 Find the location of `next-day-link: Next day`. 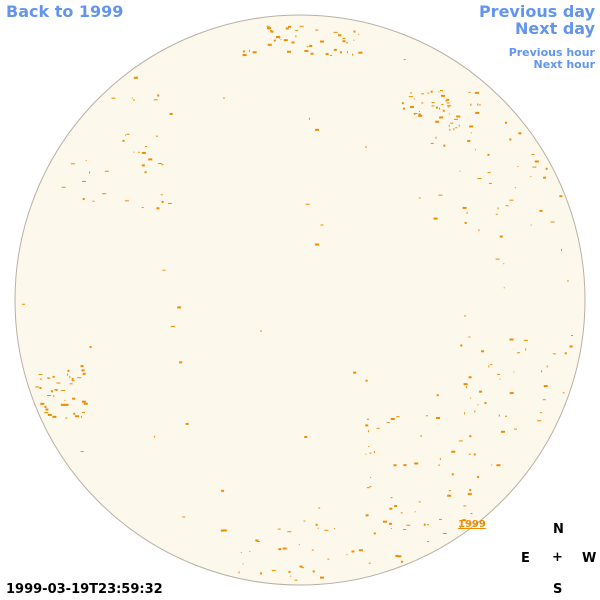

next-day-link: Next day is located at coordinates (555, 28).